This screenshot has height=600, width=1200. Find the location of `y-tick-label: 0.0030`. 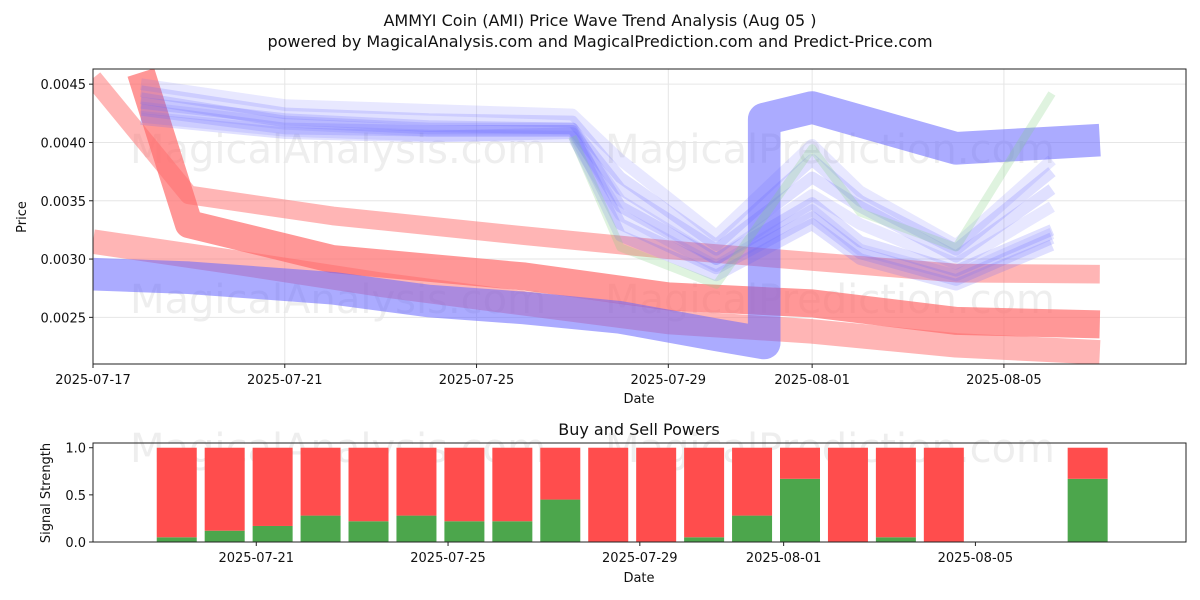

y-tick-label: 0.0030 is located at coordinates (64, 260).